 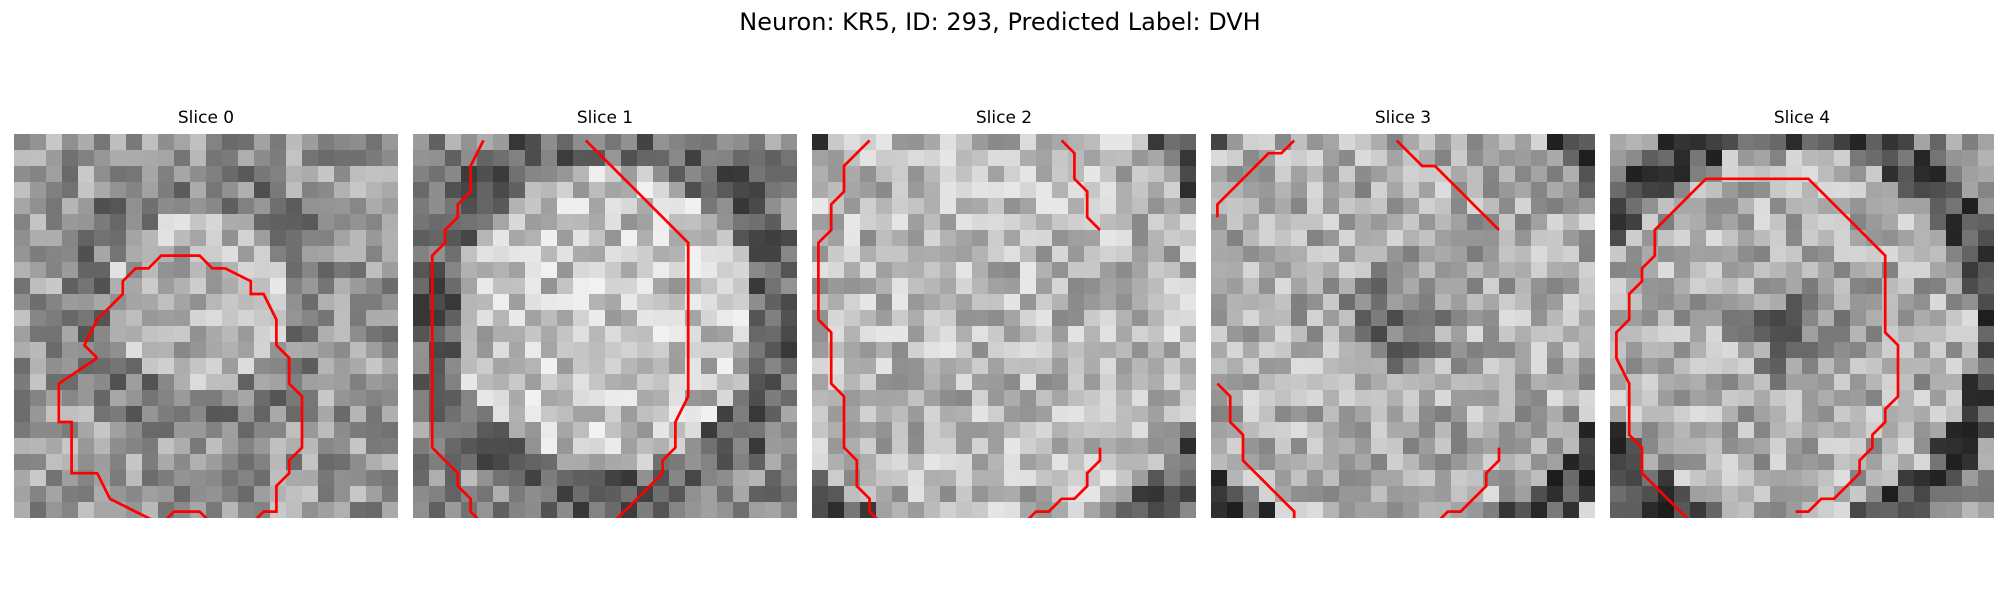 What do you see at coordinates (1802, 118) in the screenshot?
I see `slice-title: Slice 4` at bounding box center [1802, 118].